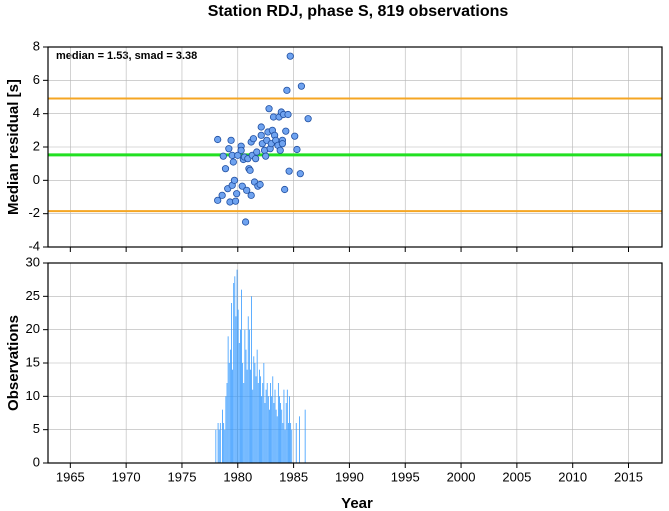 The image size is (669, 511). I want to click on y-tick-label: 30, so click(33, 261).